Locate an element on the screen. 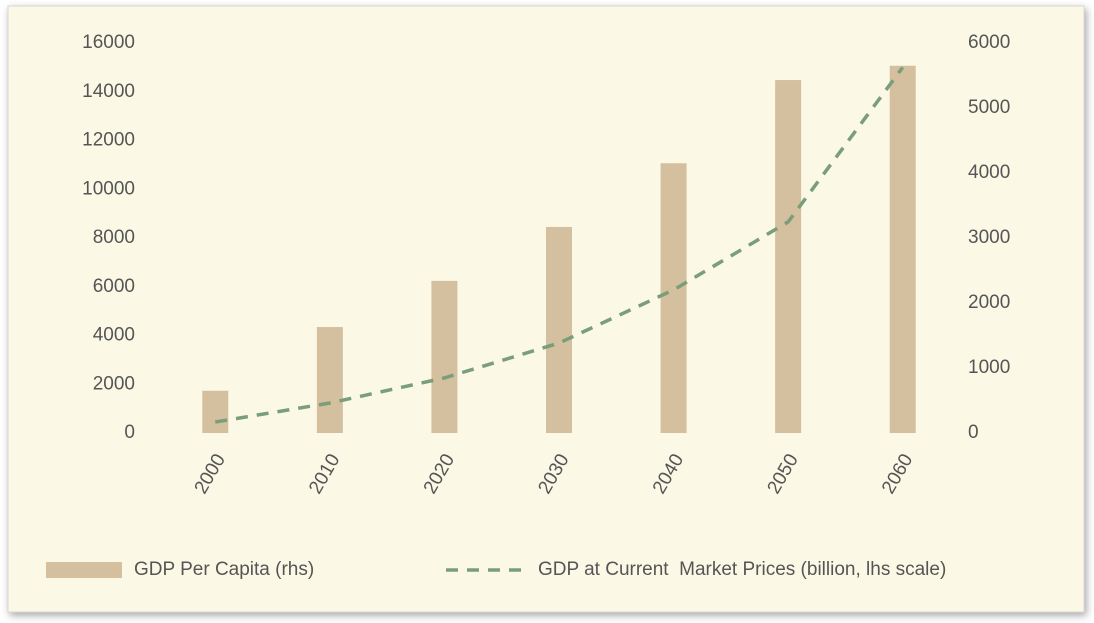 This screenshot has height=623, width=1094. legend-swatch is located at coordinates (84, 570).